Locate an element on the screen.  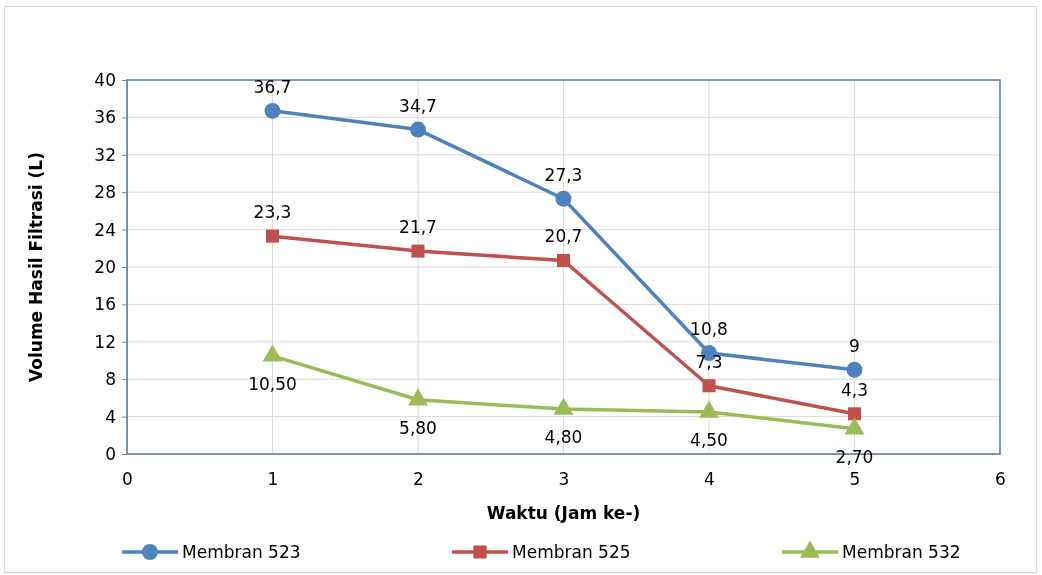
data-label: 21,7 is located at coordinates (418, 227).